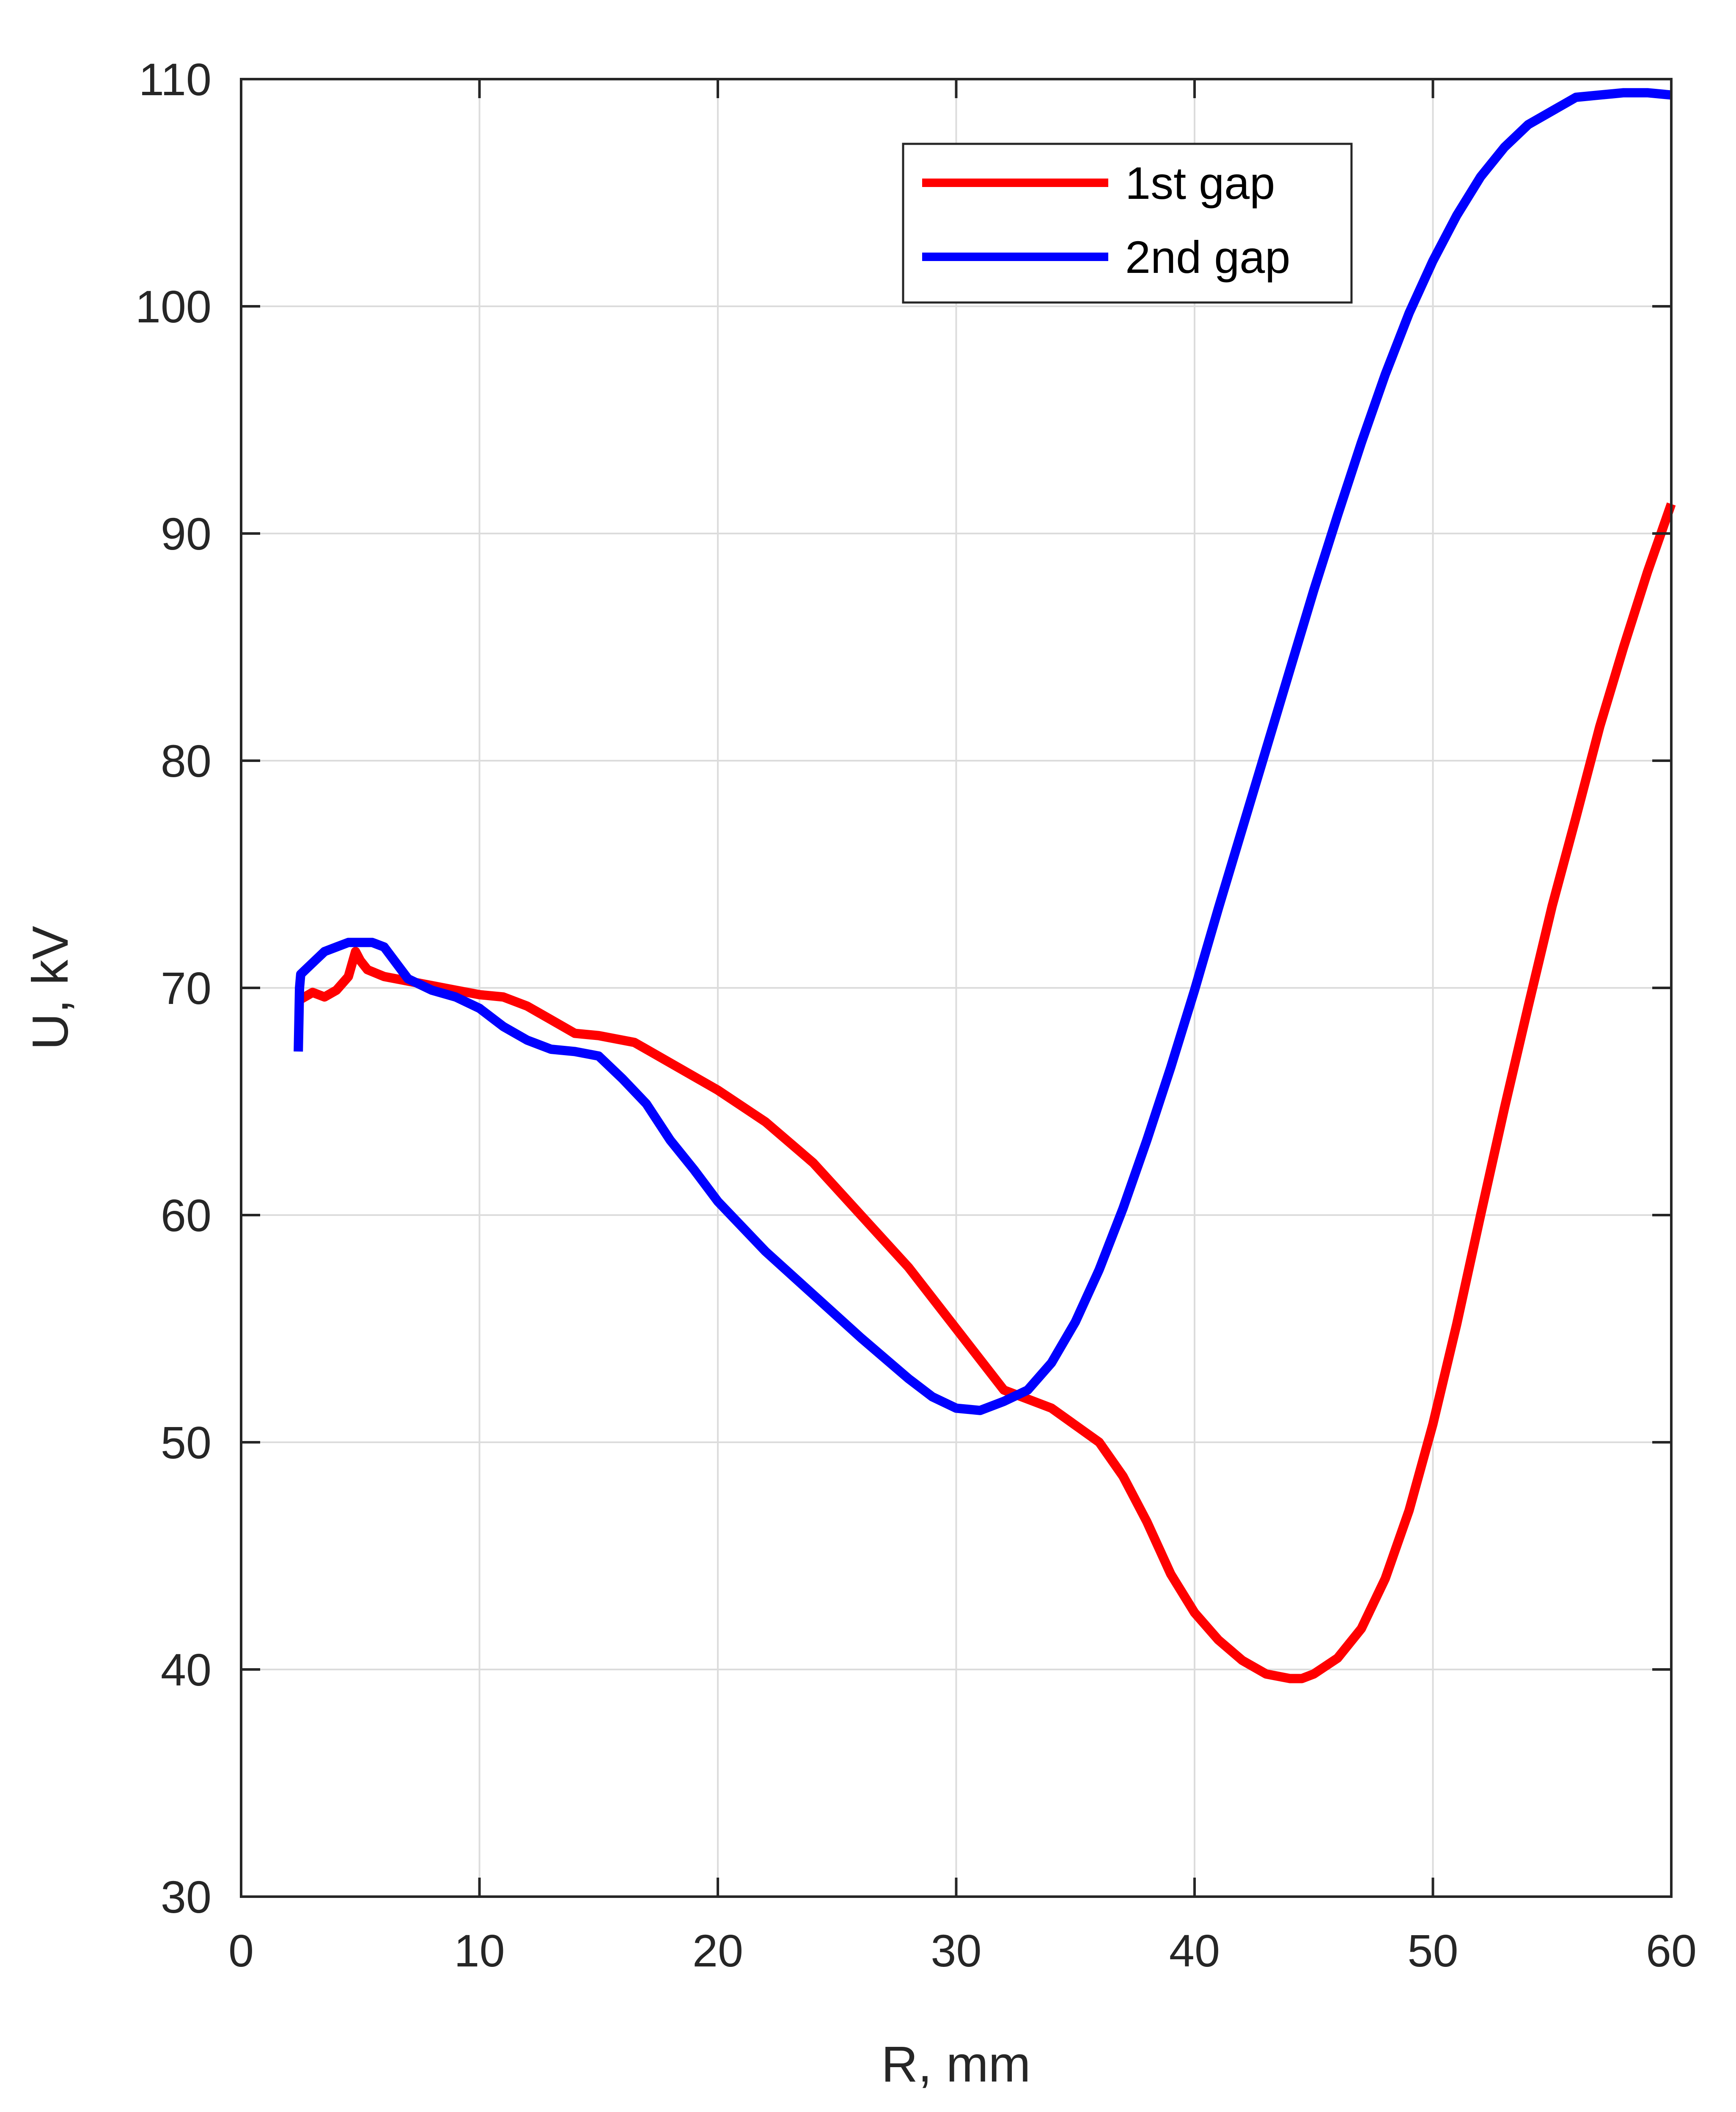 The height and width of the screenshot is (2112, 1736). I want to click on y-tick-label: 90, so click(186, 533).